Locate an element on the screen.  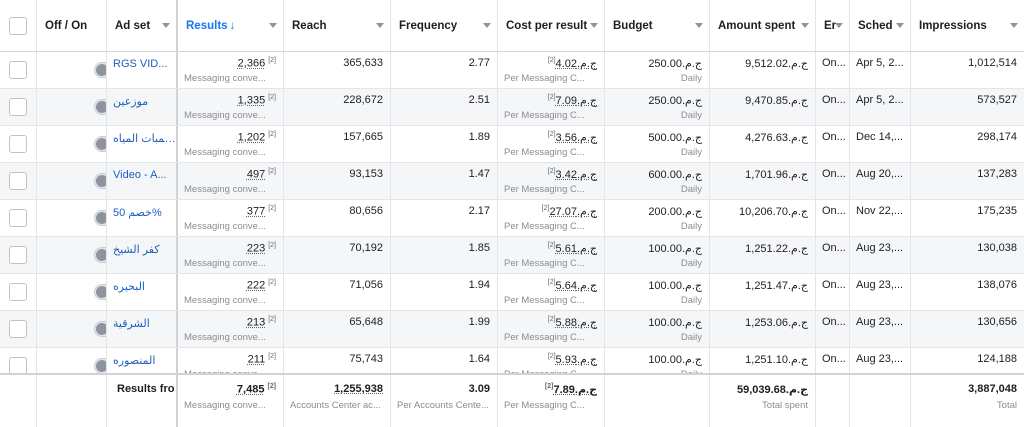
budget-cell: ج.م.500.00 Daily is located at coordinates (657, 144).